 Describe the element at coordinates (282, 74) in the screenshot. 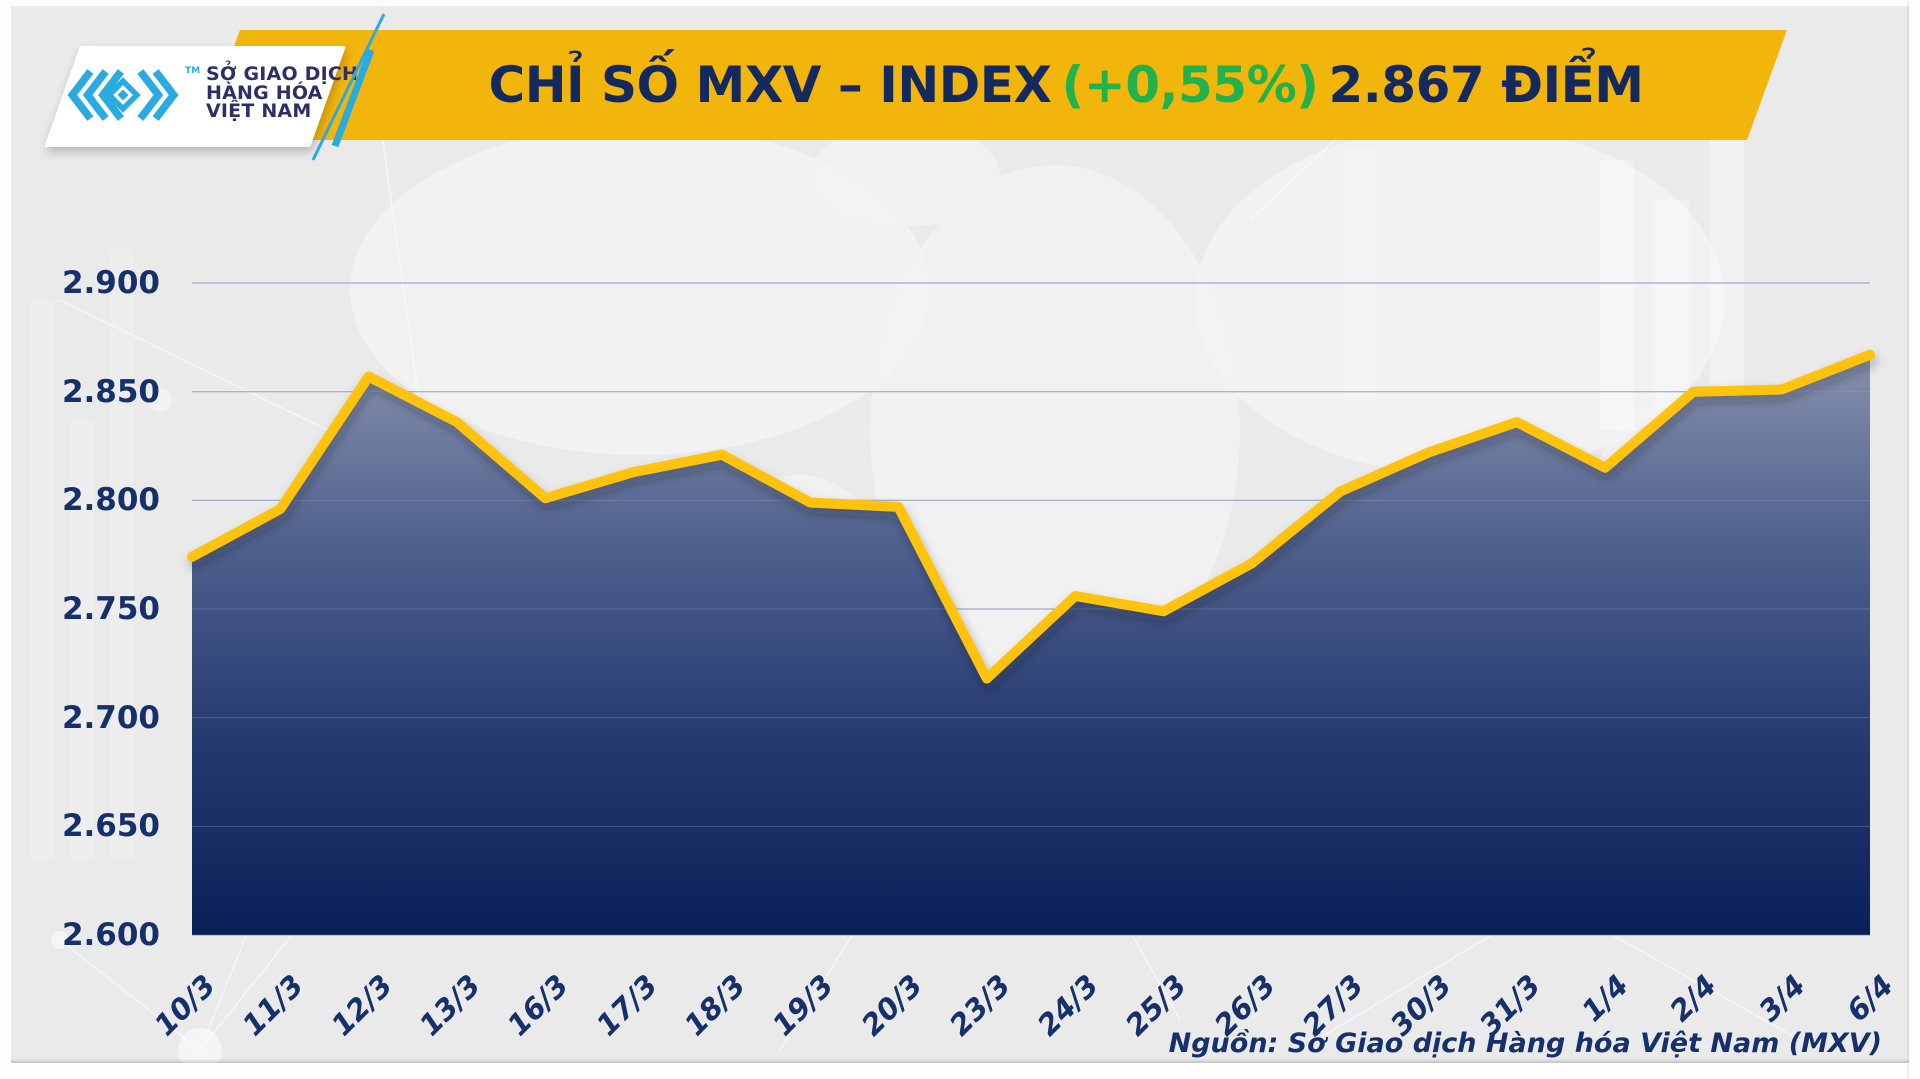

I see `logo-org-line1: SỞ GIAO DỊCH` at that location.